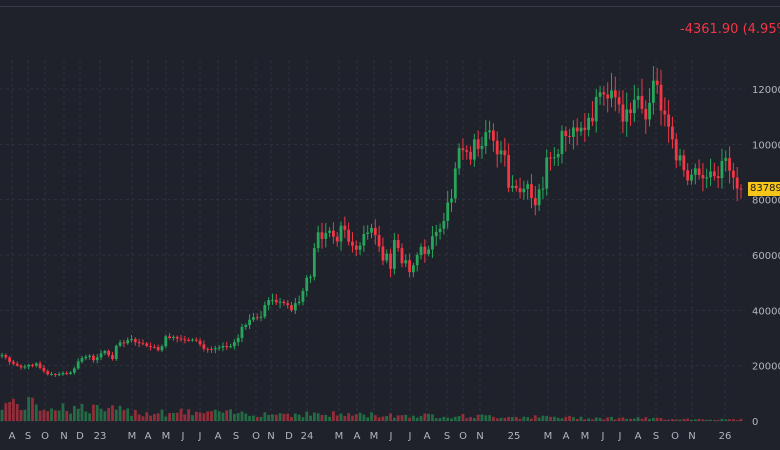 Image resolution: width=780 pixels, height=450 pixels. What do you see at coordinates (766, 256) in the screenshot?
I see `y-axis: 0 20000 40000 60000 80000 100000 120000` at bounding box center [766, 256].